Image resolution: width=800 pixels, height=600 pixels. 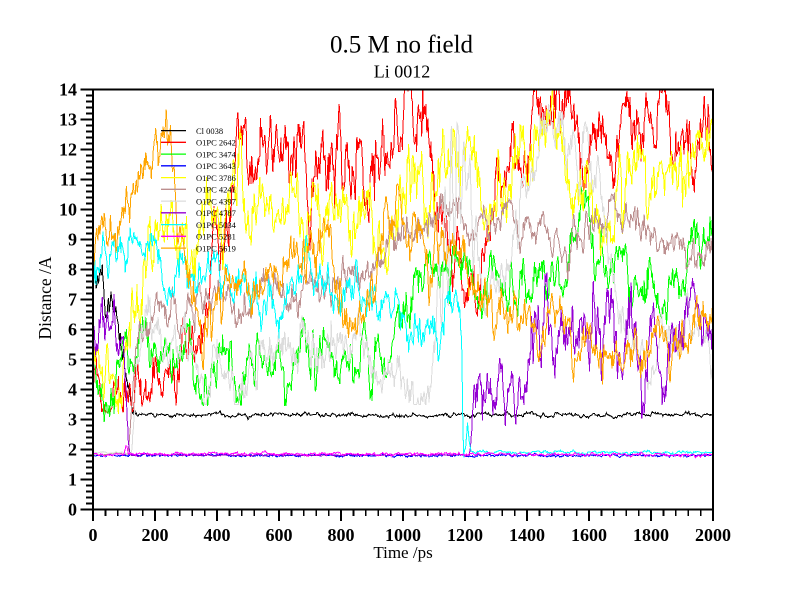 I want to click on svg-text: O1PC 4397, so click(x=216, y=201).